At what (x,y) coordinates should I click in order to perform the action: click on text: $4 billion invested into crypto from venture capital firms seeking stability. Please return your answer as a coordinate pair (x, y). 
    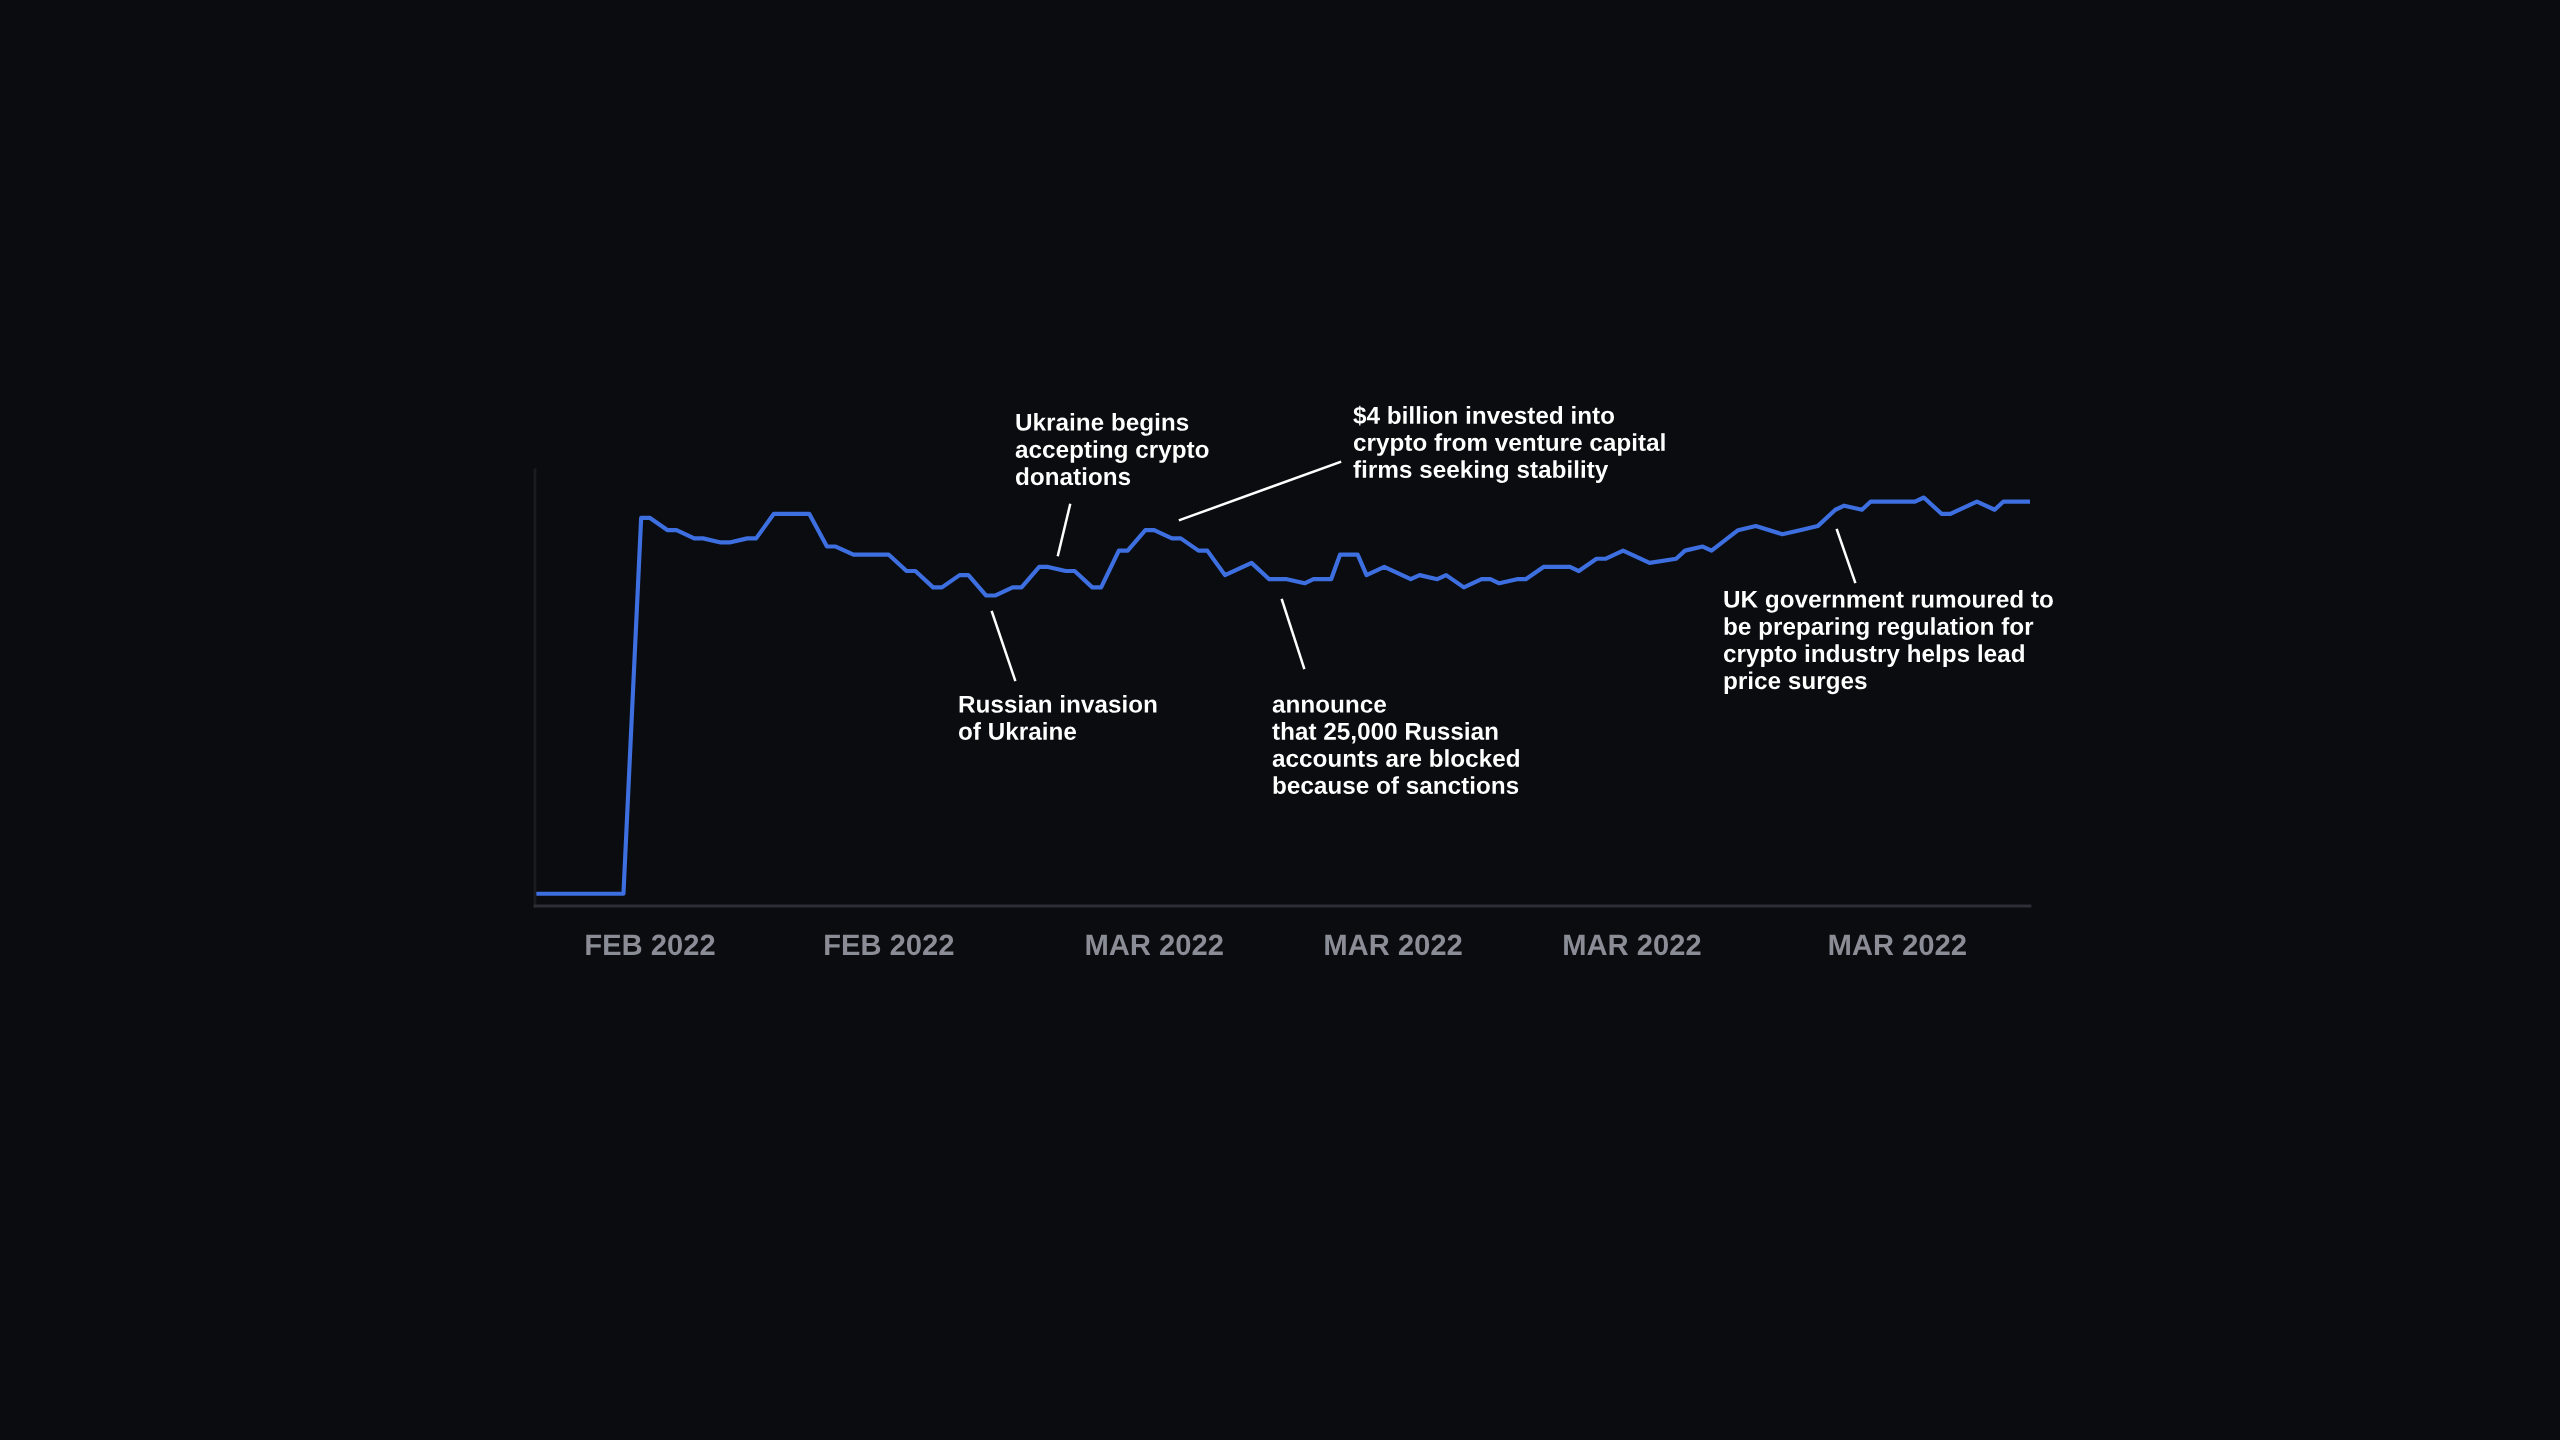
    Looking at the image, I should click on (1509, 444).